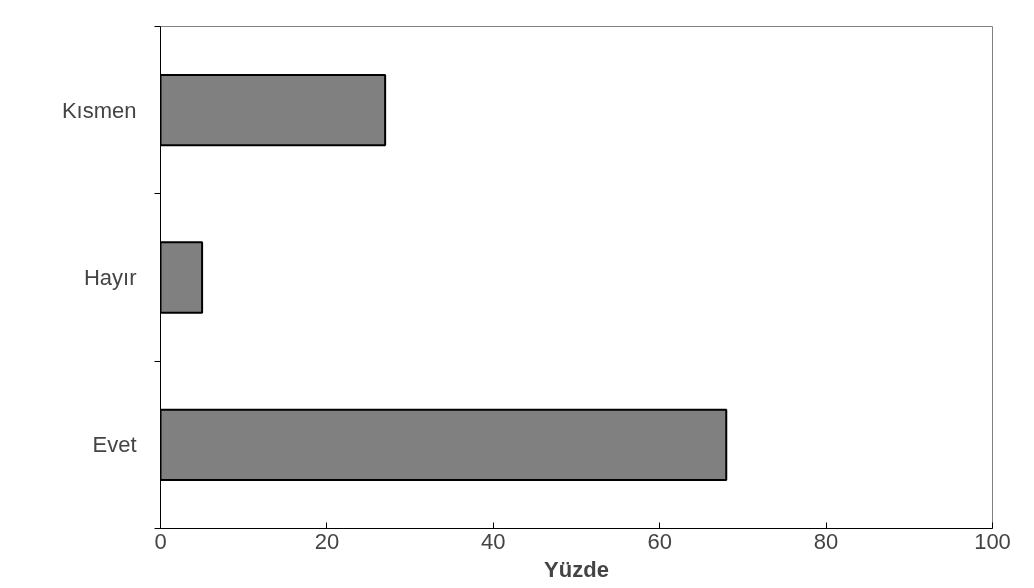 This screenshot has height=588, width=1034. Describe the element at coordinates (576, 569) in the screenshot. I see `x-axis-title: Yüzde` at that location.